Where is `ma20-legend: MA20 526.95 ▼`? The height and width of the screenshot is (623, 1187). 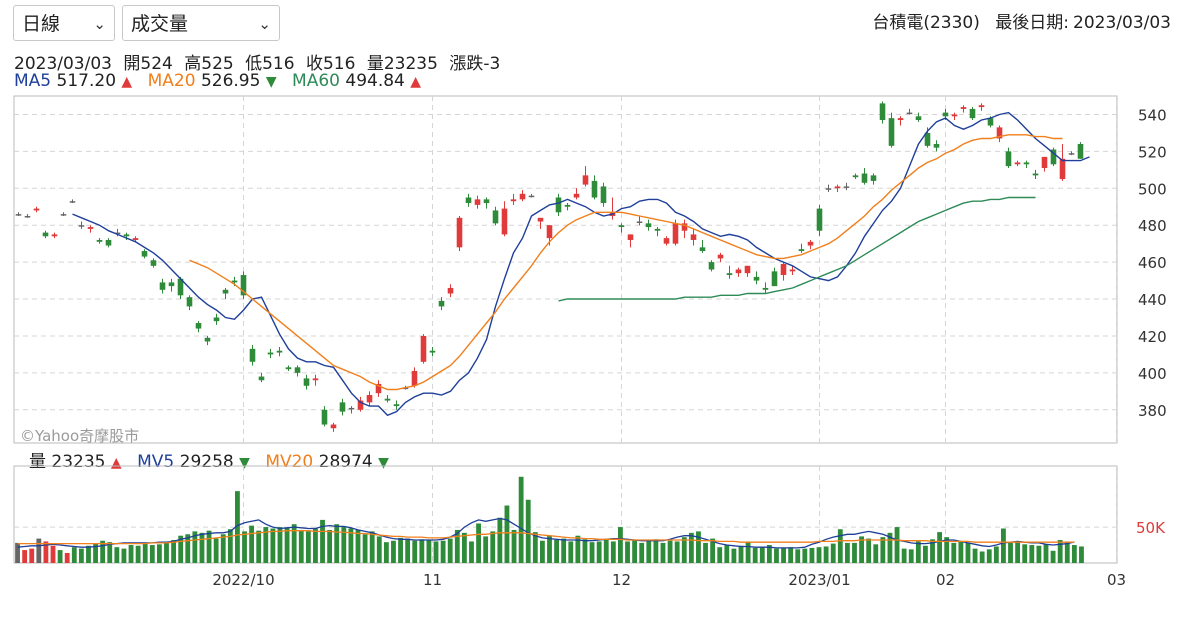
ma20-legend: MA20 526.95 ▼ is located at coordinates (212, 81).